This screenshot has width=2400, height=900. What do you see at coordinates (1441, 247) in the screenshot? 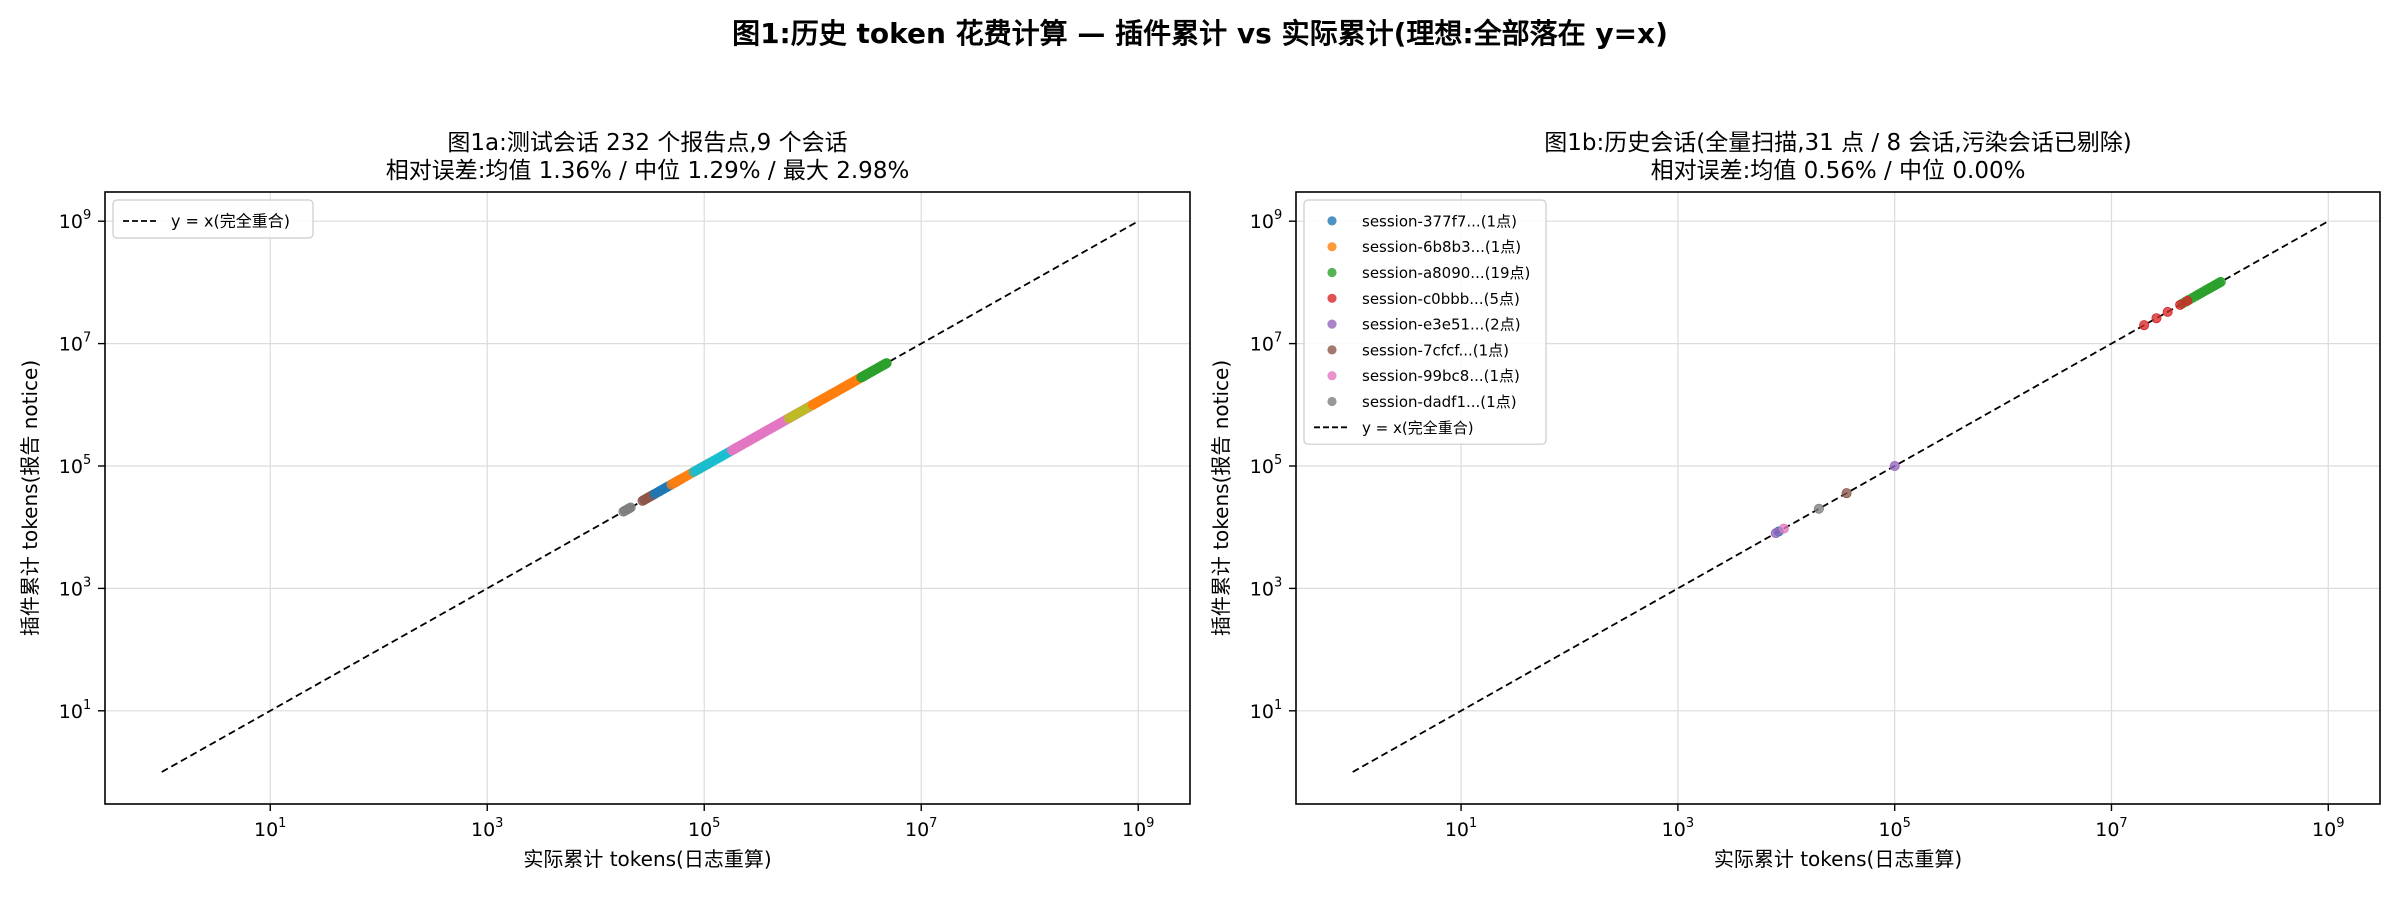
I see `legend-entry-label: session-6b8b3...(1点)` at bounding box center [1441, 247].